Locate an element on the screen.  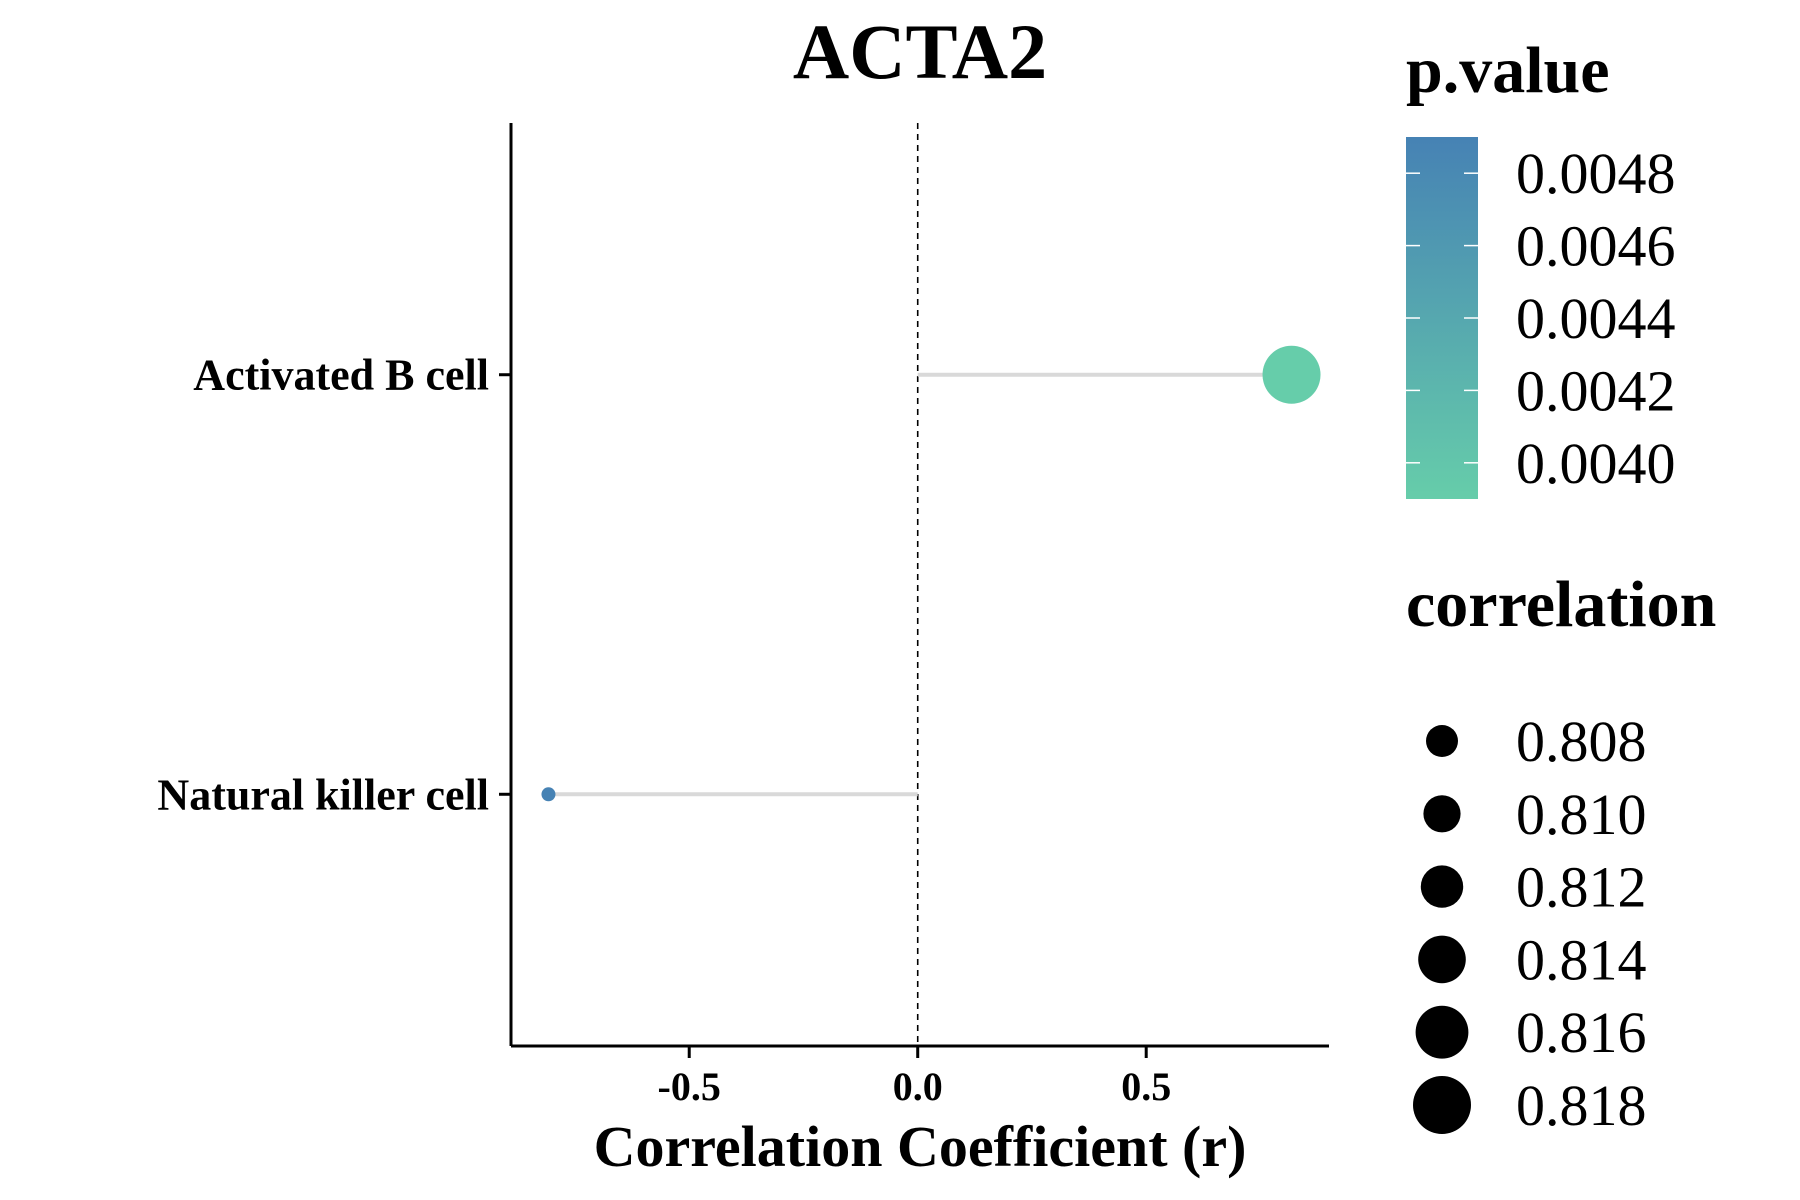
x-axis-label: Correlation Coefficient (r) is located at coordinates (920, 1146).